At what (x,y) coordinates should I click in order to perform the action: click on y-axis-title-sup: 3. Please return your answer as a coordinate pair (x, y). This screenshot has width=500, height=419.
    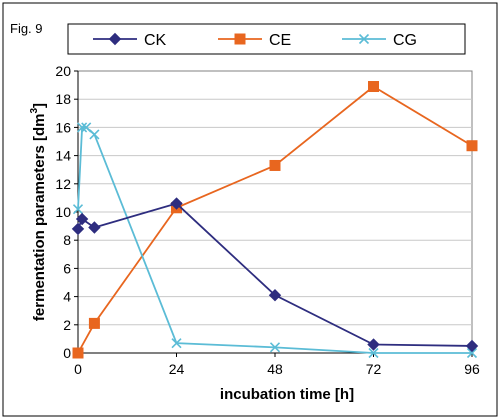
    Looking at the image, I should click on (34, 111).